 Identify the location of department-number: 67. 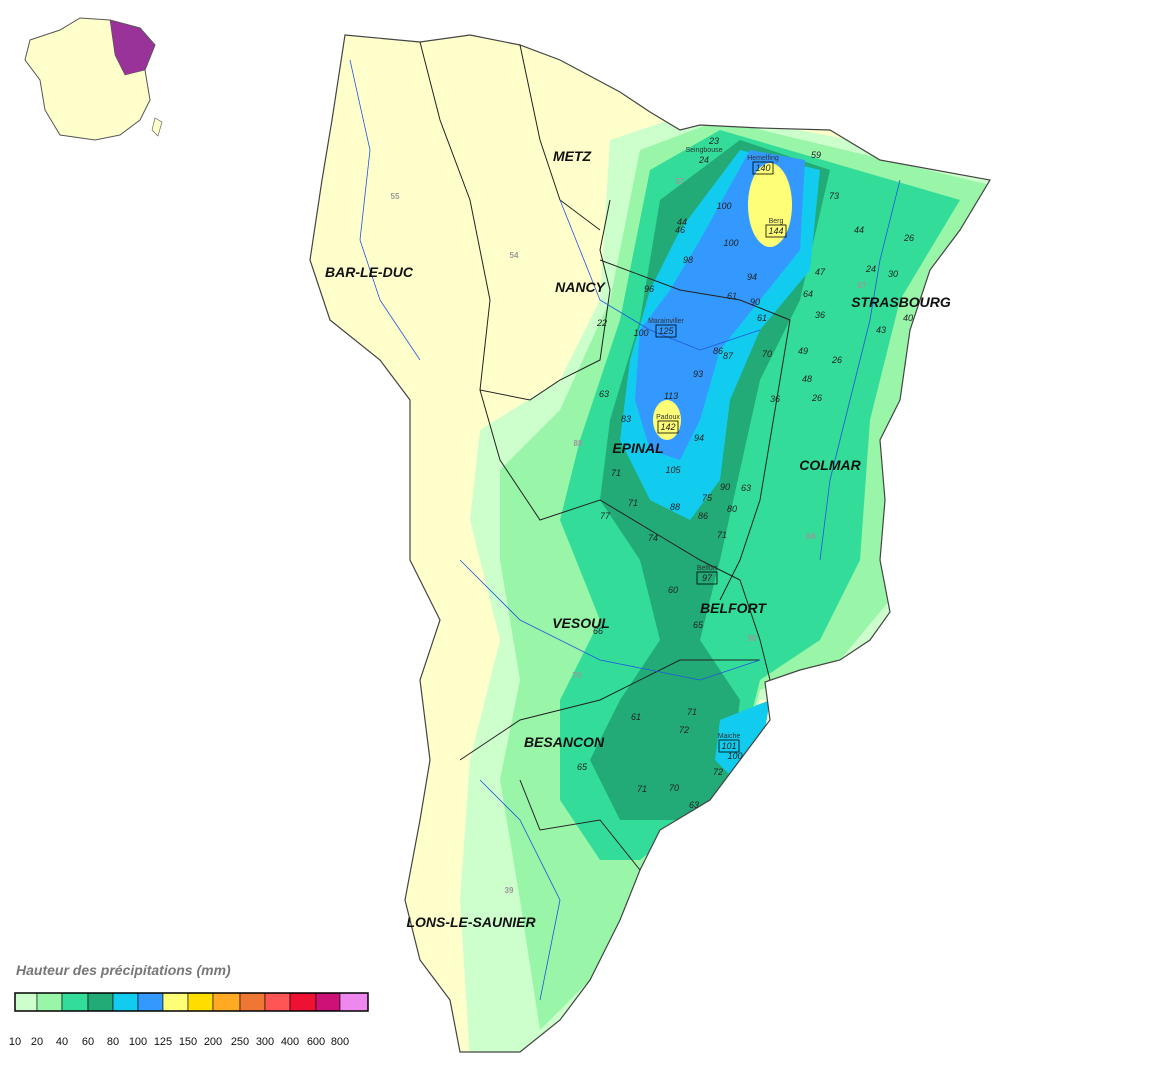
(862, 285).